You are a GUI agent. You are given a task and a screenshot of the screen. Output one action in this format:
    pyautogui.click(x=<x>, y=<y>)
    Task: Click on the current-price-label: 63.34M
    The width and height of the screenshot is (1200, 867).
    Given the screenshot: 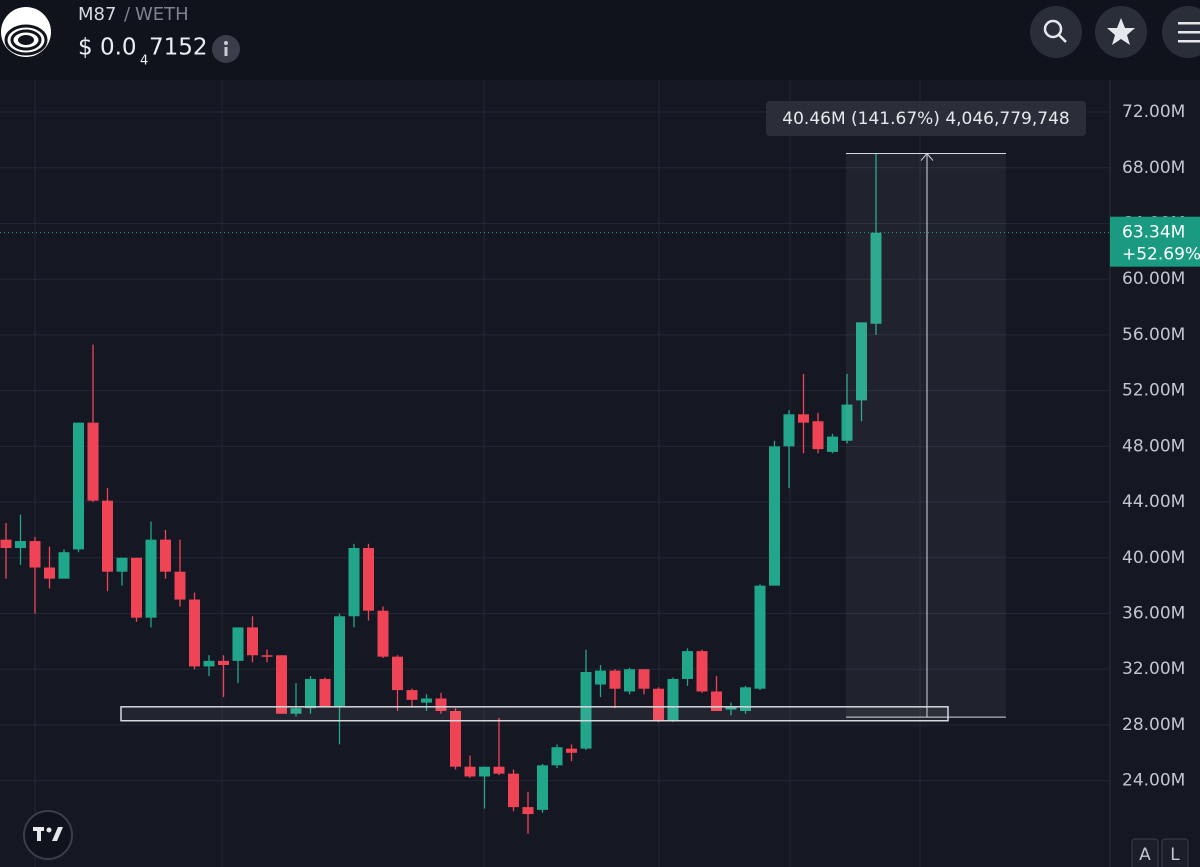 What is the action you would take?
    pyautogui.click(x=1153, y=233)
    